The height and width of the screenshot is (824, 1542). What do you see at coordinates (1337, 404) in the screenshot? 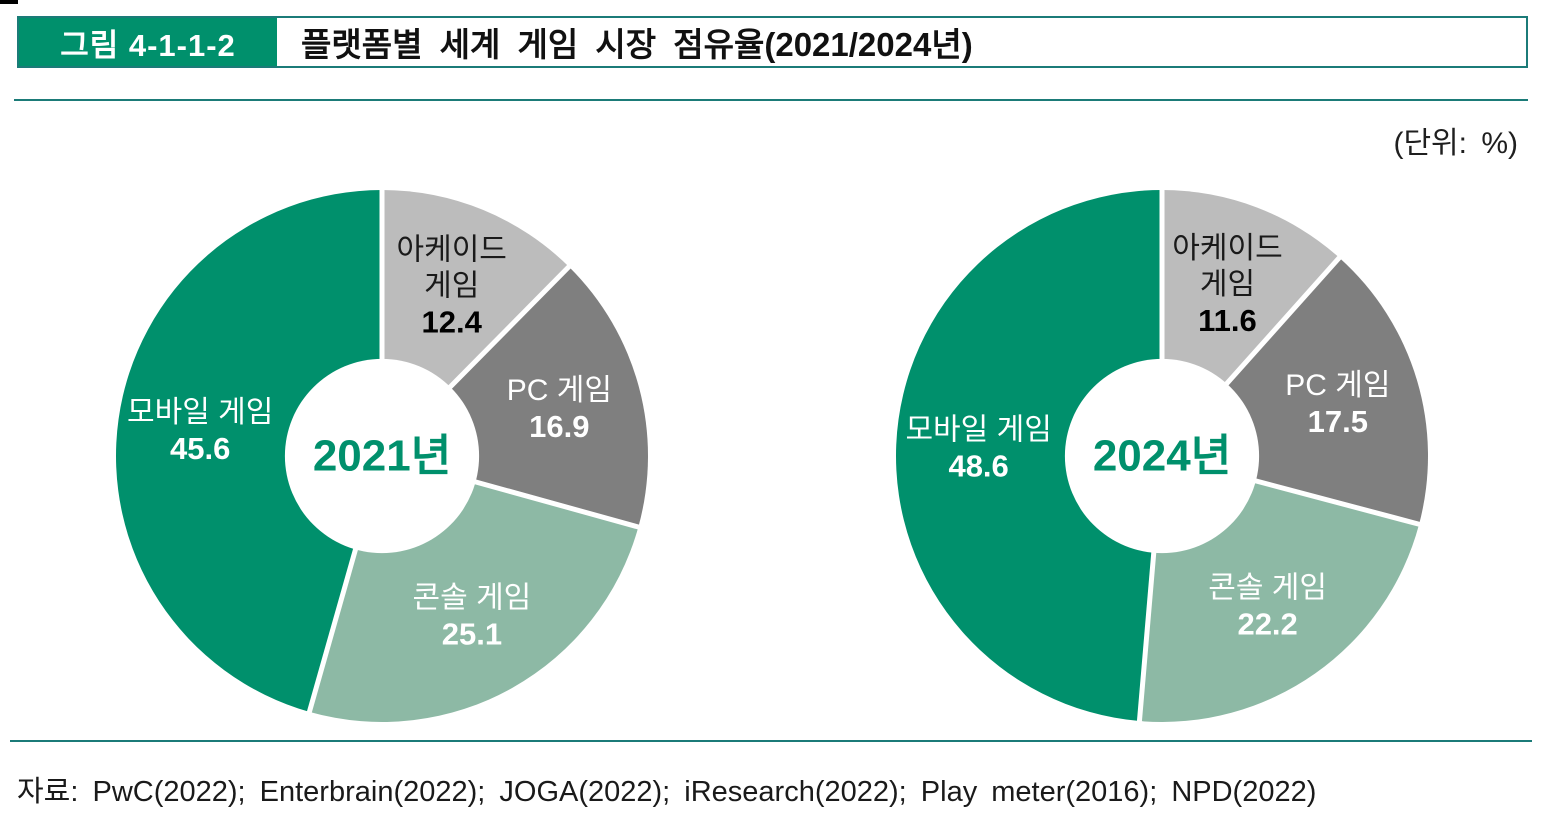
I see `slice-label-pc: PC 게임 17.5` at bounding box center [1337, 404].